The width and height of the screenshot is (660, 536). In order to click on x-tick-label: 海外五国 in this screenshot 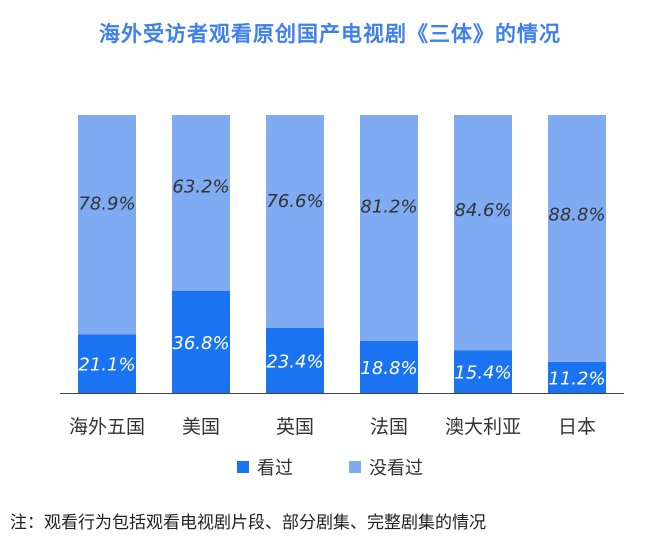, I will do `click(107, 427)`.